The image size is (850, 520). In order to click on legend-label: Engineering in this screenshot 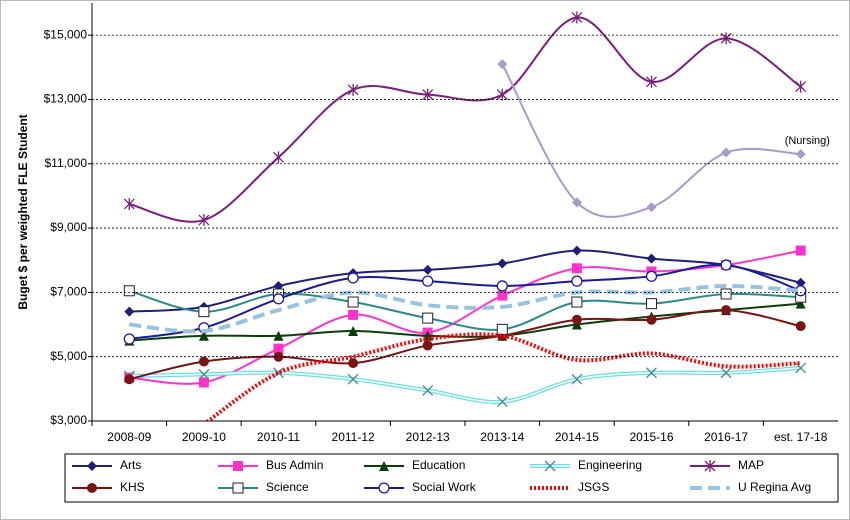, I will do `click(610, 465)`.